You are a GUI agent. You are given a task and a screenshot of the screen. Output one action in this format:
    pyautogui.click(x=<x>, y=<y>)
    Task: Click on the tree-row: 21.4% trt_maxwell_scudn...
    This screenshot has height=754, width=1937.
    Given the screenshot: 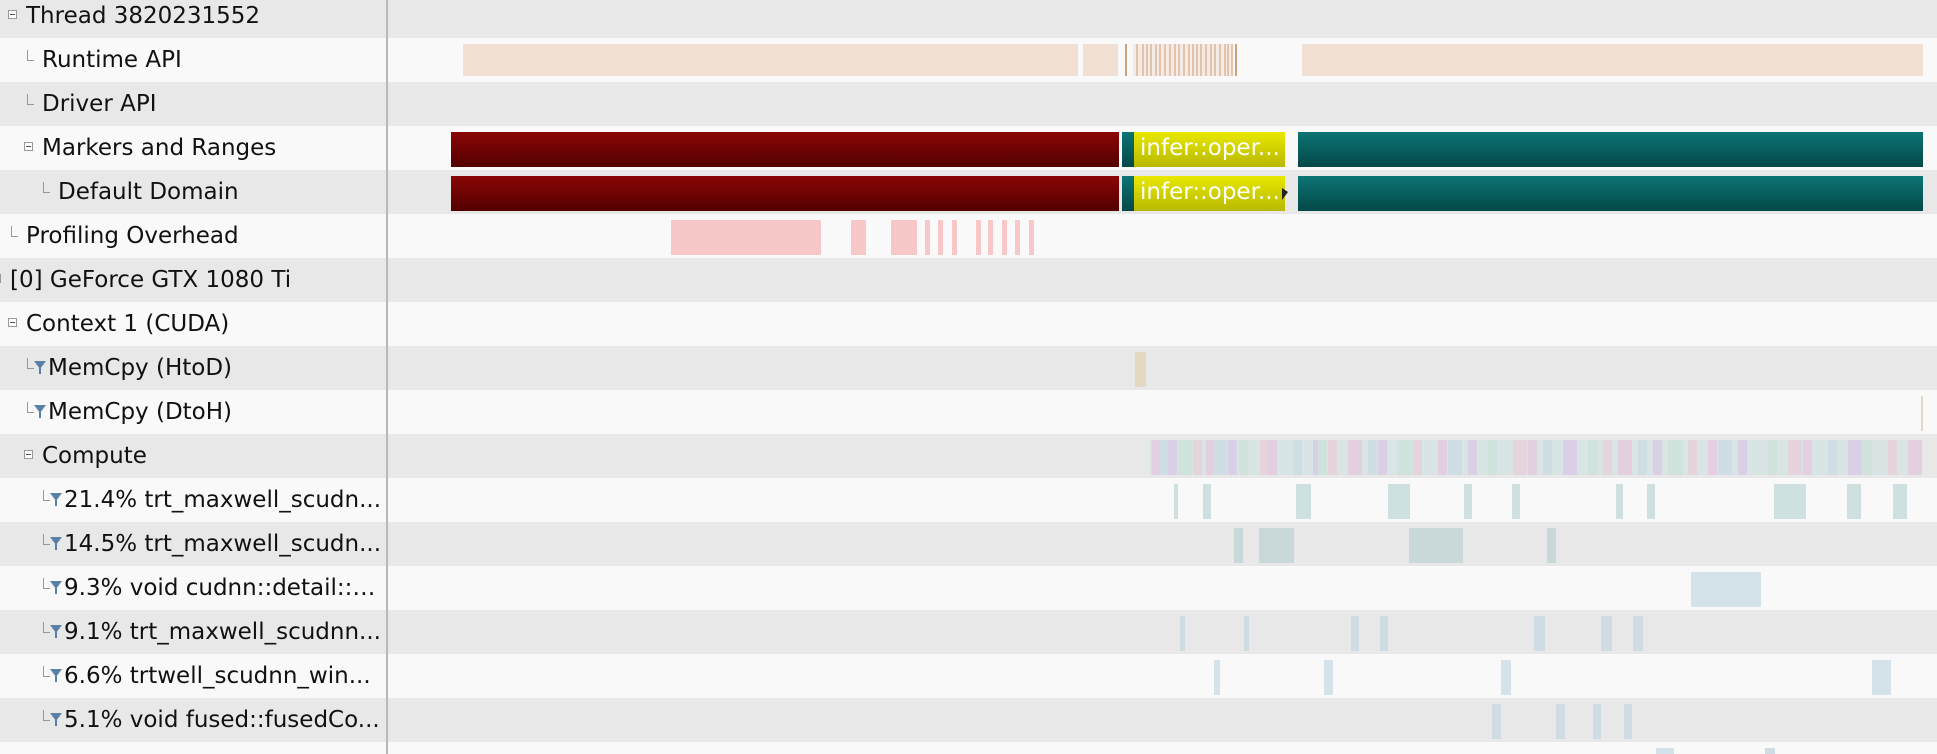 What is the action you would take?
    pyautogui.click(x=193, y=500)
    